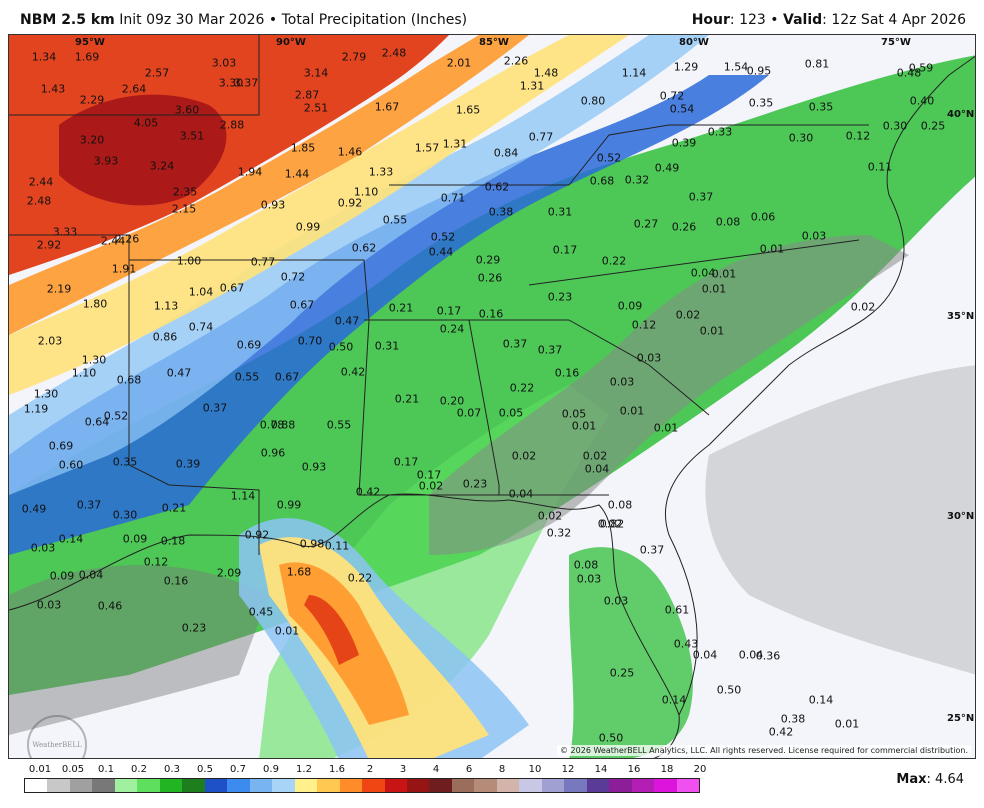 Image resolution: width=984 pixels, height=808 pixels. I want to click on precip-value-label: 1.00, so click(189, 261).